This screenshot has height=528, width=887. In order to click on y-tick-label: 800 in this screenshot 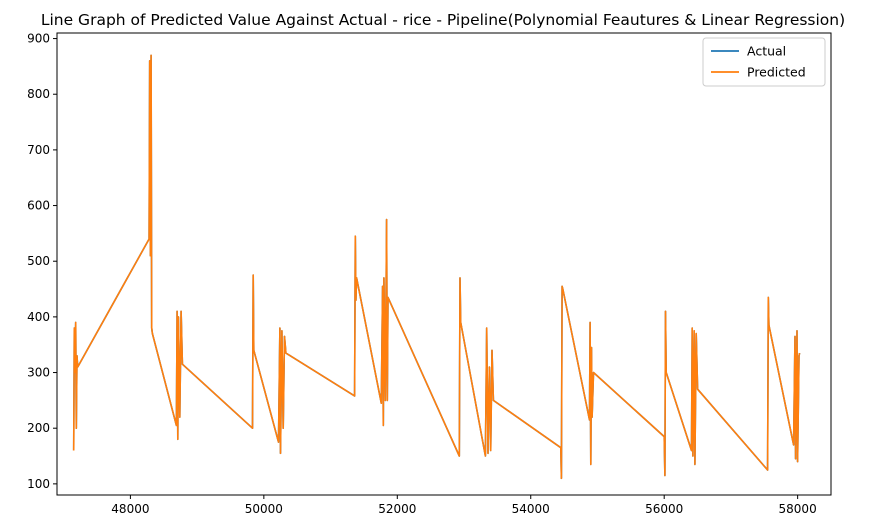, I will do `click(38, 94)`.